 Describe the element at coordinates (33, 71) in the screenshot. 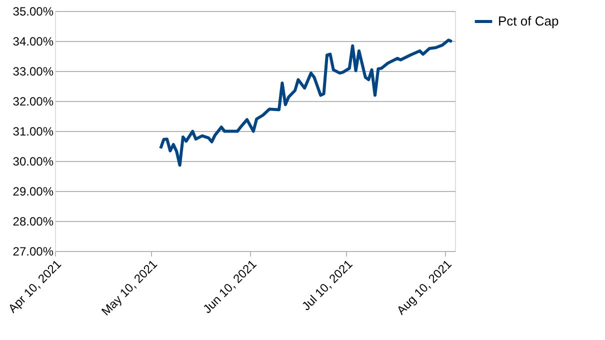

I see `y-tick-label: 33.00%` at that location.